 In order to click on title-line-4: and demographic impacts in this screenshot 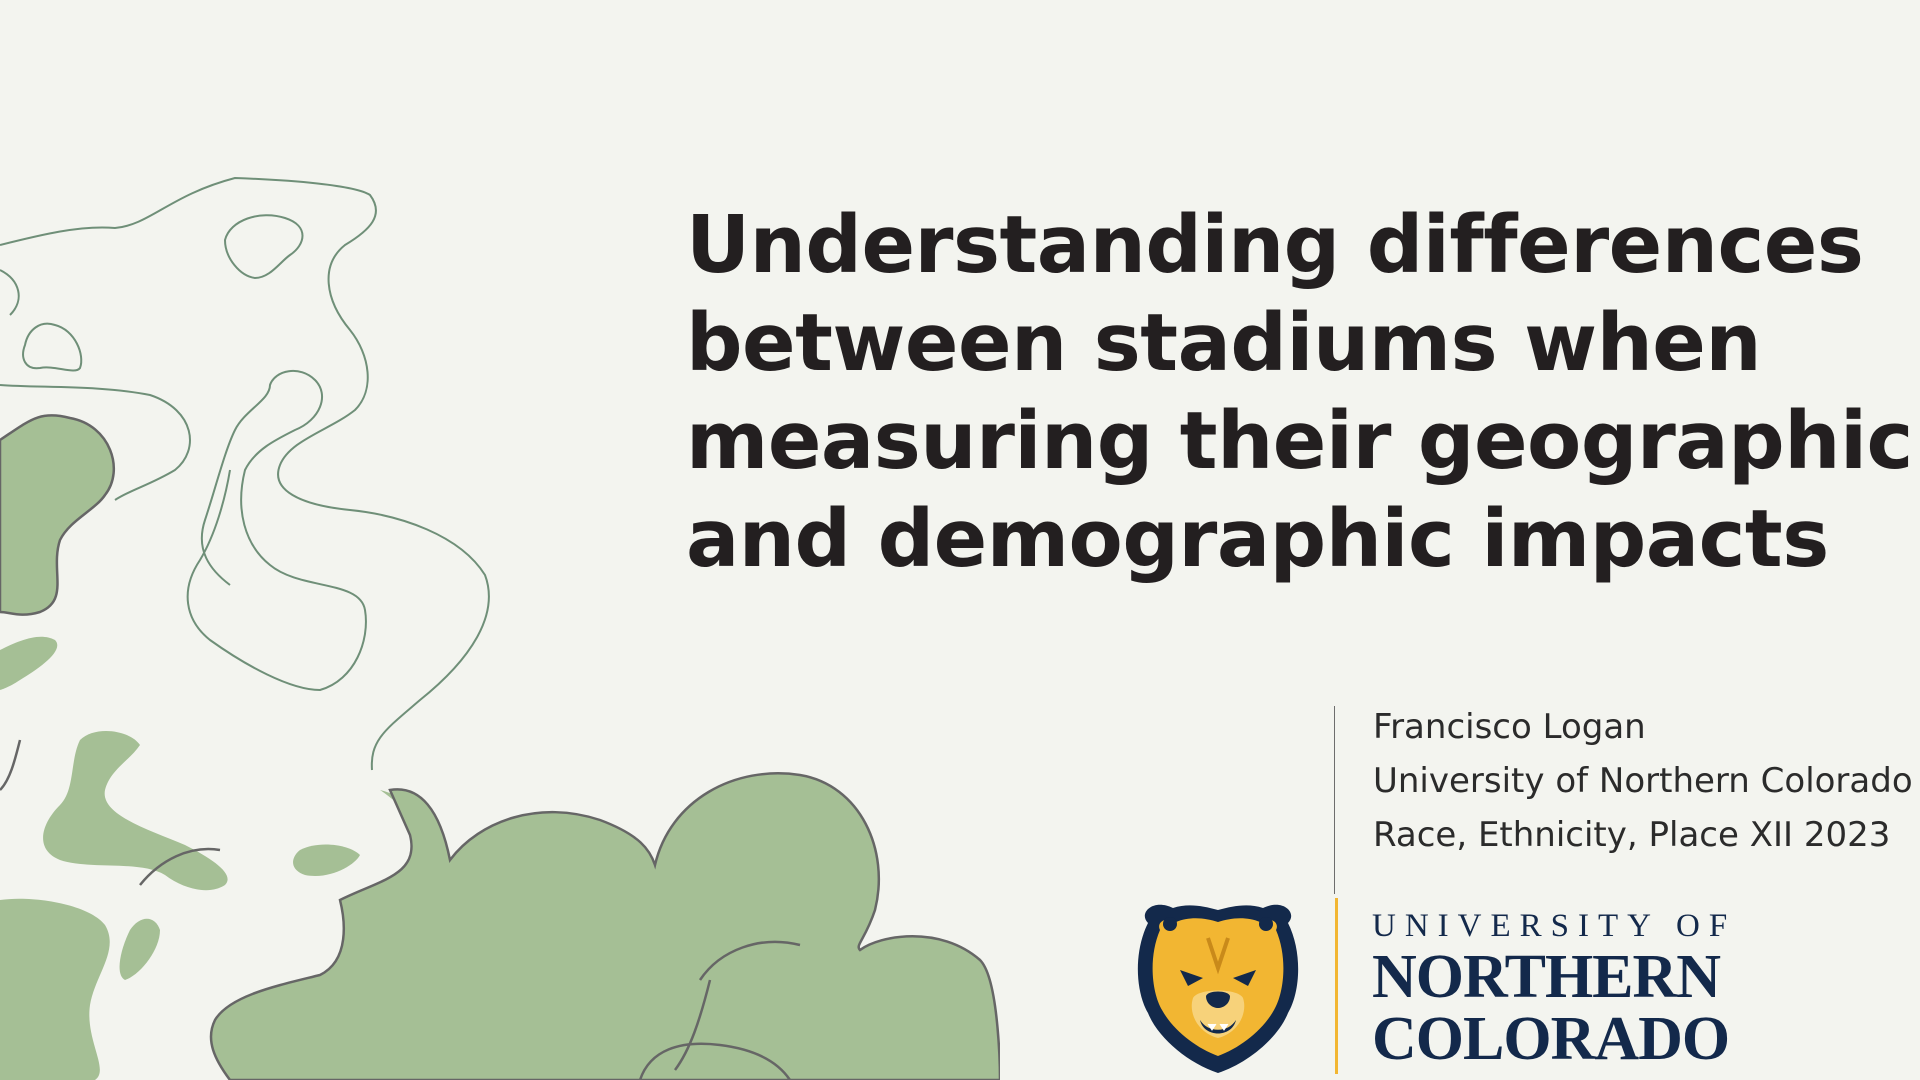, I will do `click(1257, 539)`.